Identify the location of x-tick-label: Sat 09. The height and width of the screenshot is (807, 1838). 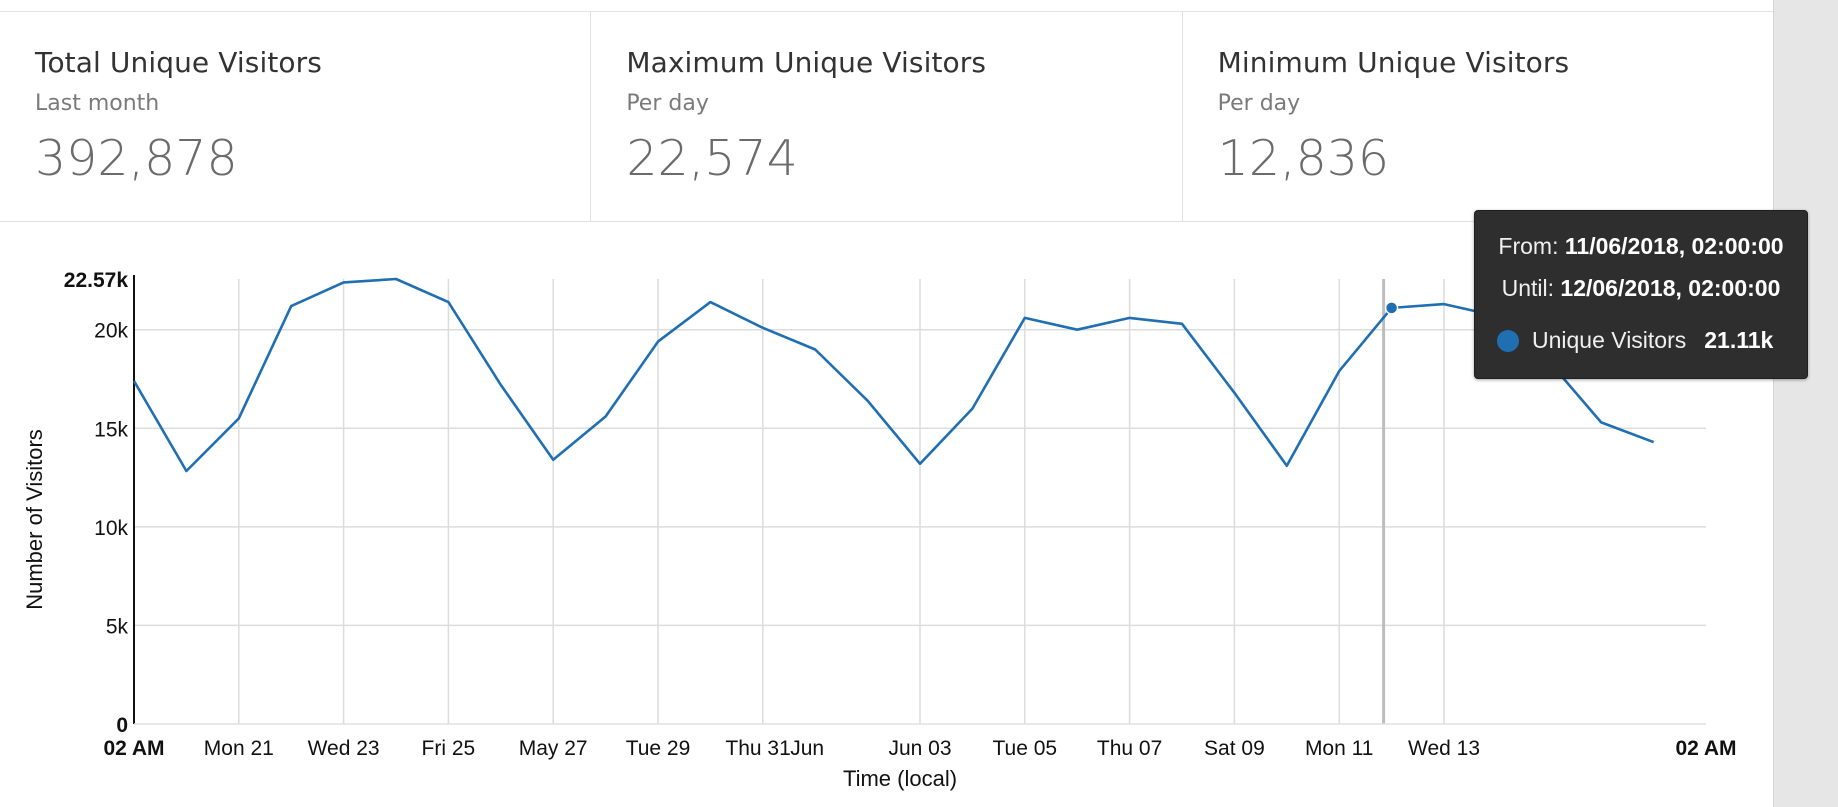
(1234, 748).